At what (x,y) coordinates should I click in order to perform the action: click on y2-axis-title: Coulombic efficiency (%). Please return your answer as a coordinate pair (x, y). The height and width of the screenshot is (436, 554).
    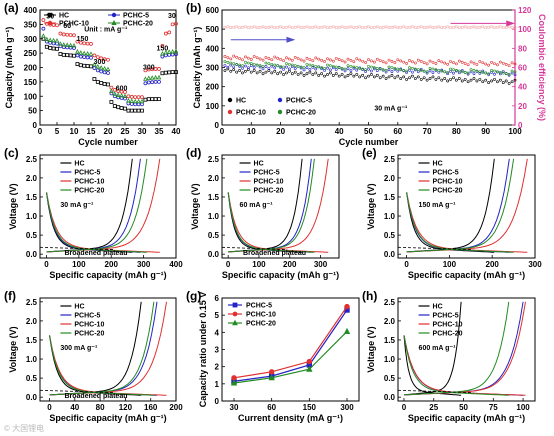
    Looking at the image, I should click on (542, 67).